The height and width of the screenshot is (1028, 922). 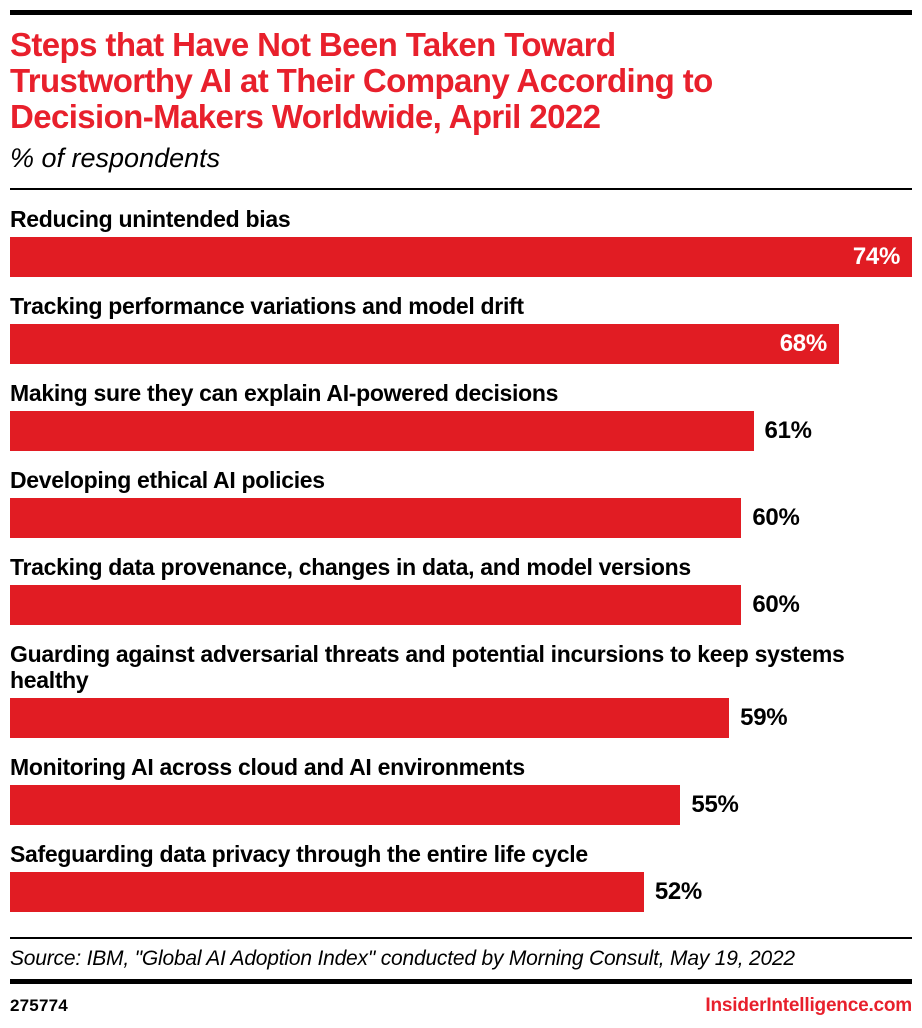 I want to click on bar-row: 52%, so click(x=461, y=892).